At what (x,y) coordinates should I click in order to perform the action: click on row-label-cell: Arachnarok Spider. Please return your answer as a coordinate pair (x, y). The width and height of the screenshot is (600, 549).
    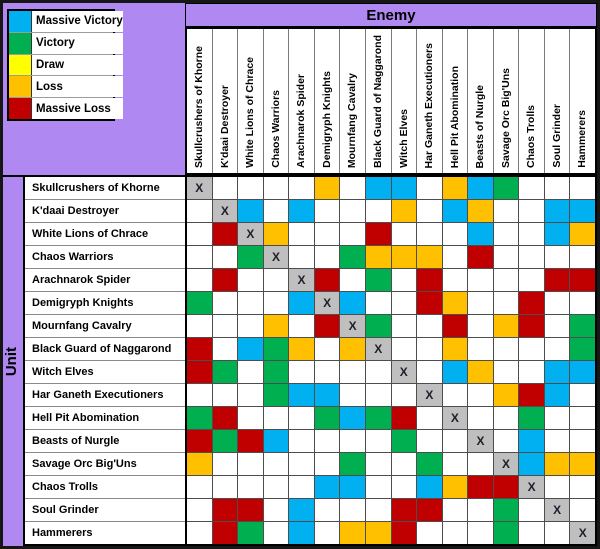
    Looking at the image, I should click on (105, 280).